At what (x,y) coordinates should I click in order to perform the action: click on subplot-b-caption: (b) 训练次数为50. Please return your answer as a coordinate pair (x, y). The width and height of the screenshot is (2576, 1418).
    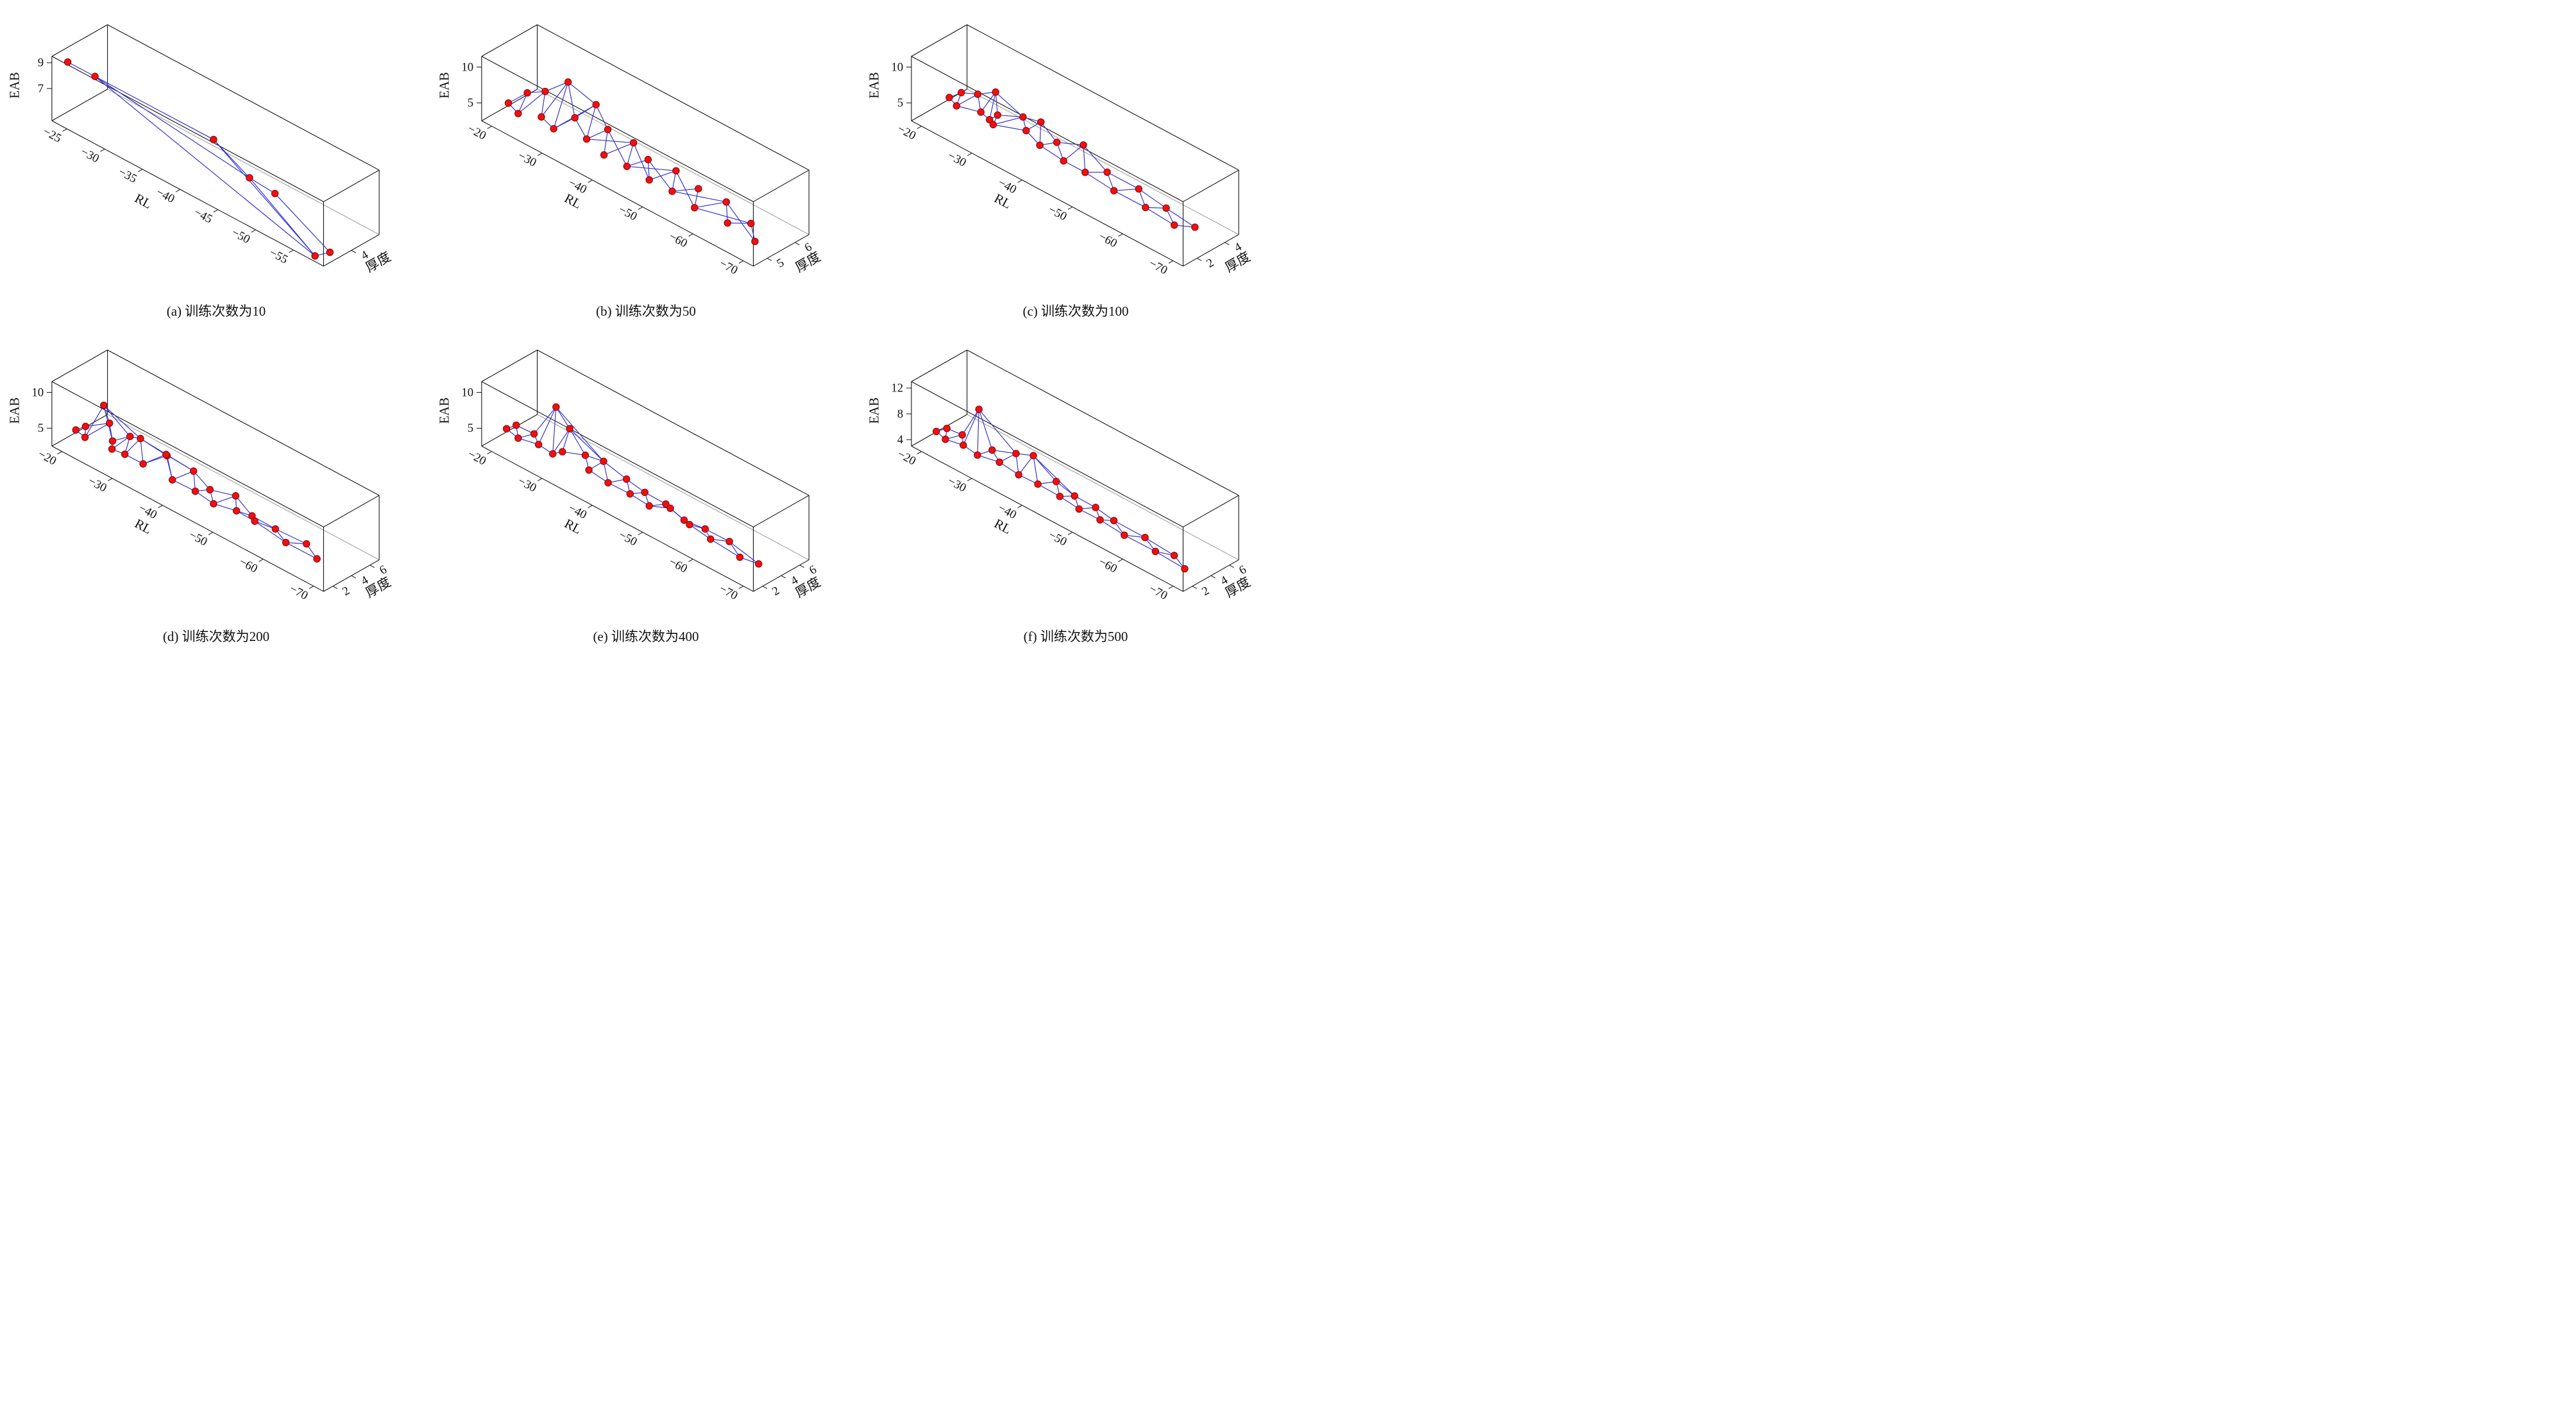
    Looking at the image, I should click on (646, 311).